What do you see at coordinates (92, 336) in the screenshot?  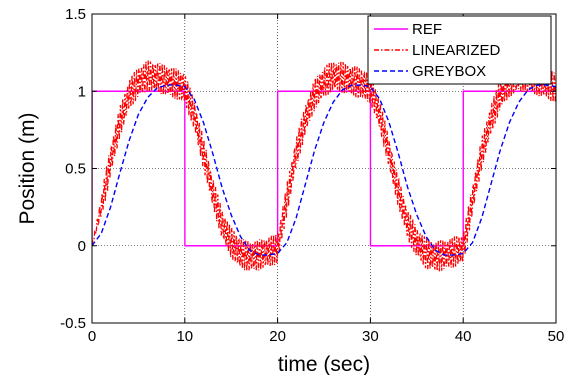 I see `x-tick-label: 0` at bounding box center [92, 336].